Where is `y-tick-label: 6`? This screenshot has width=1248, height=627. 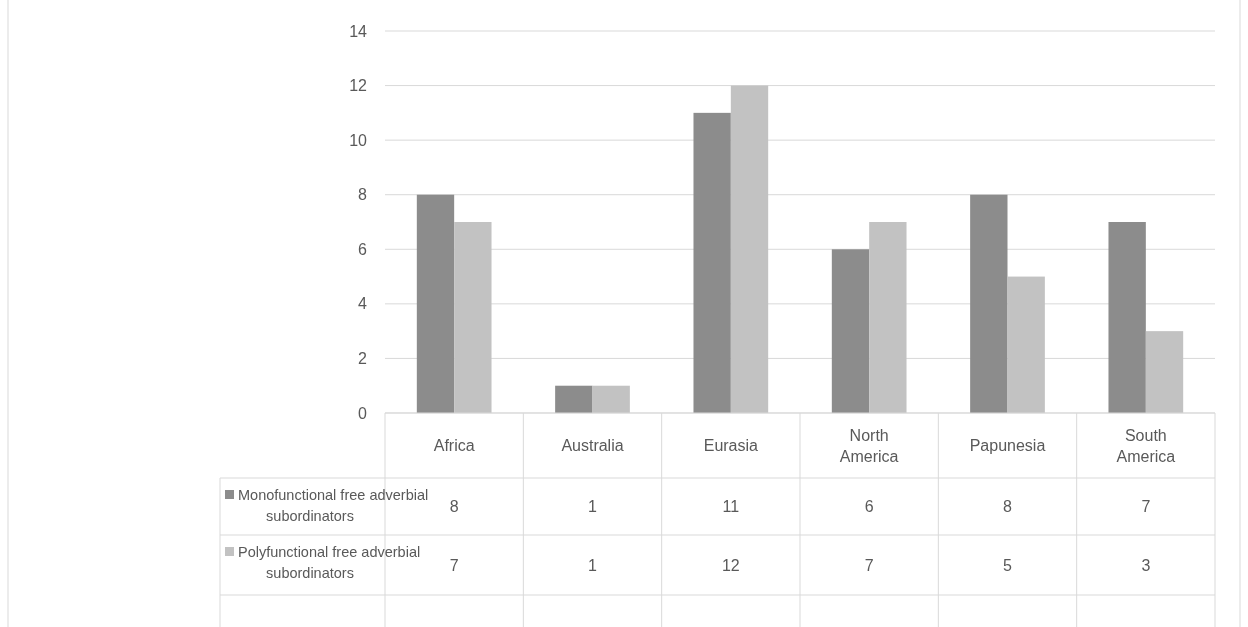
y-tick-label: 6 is located at coordinates (363, 249).